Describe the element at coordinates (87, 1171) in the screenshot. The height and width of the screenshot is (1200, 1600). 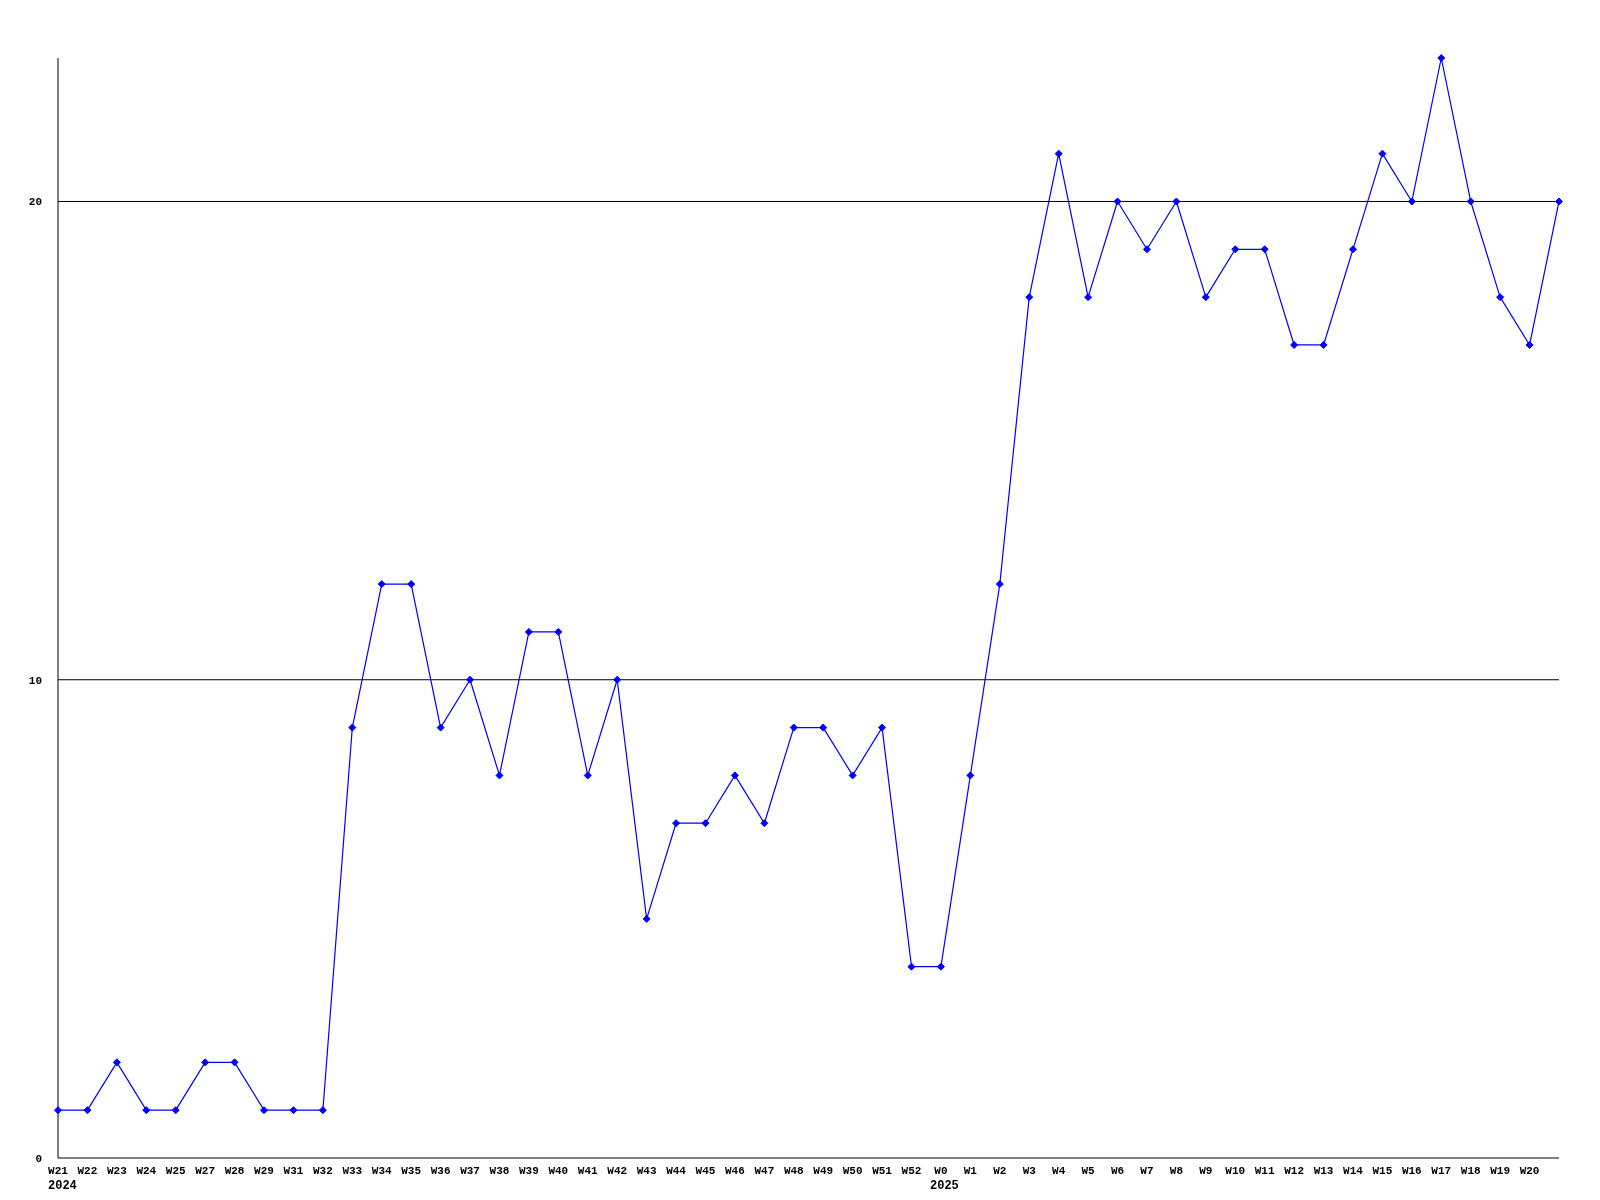
I see `x-tick-label: W22` at that location.